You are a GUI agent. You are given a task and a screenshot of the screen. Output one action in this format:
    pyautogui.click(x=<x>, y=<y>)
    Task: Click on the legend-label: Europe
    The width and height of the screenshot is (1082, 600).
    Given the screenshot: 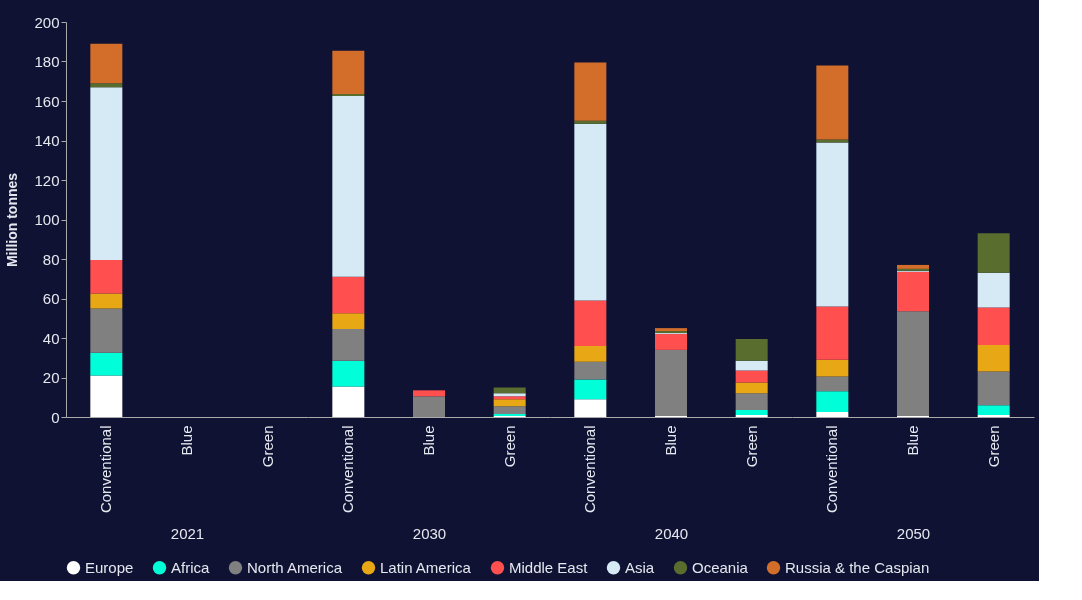 What is the action you would take?
    pyautogui.click(x=109, y=567)
    